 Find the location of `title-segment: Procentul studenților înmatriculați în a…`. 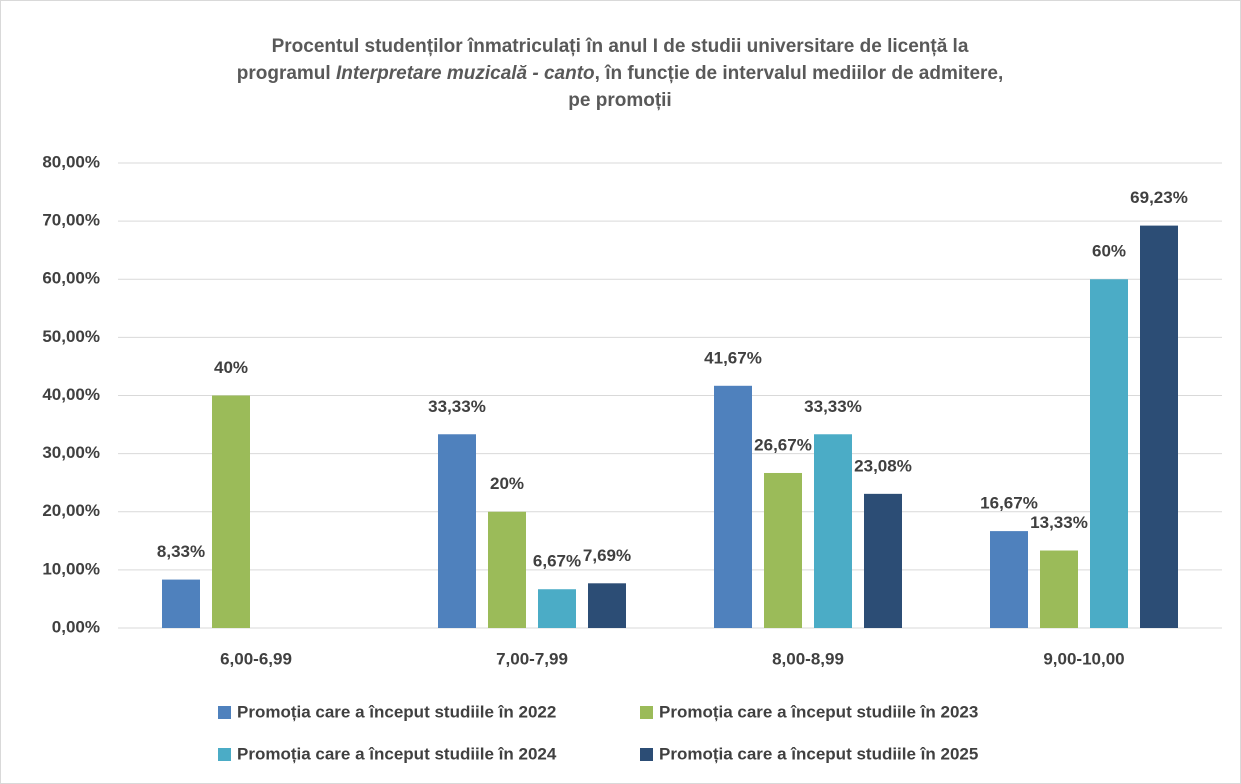

title-segment: Procentul studenților înmatriculați în a… is located at coordinates (620, 46).